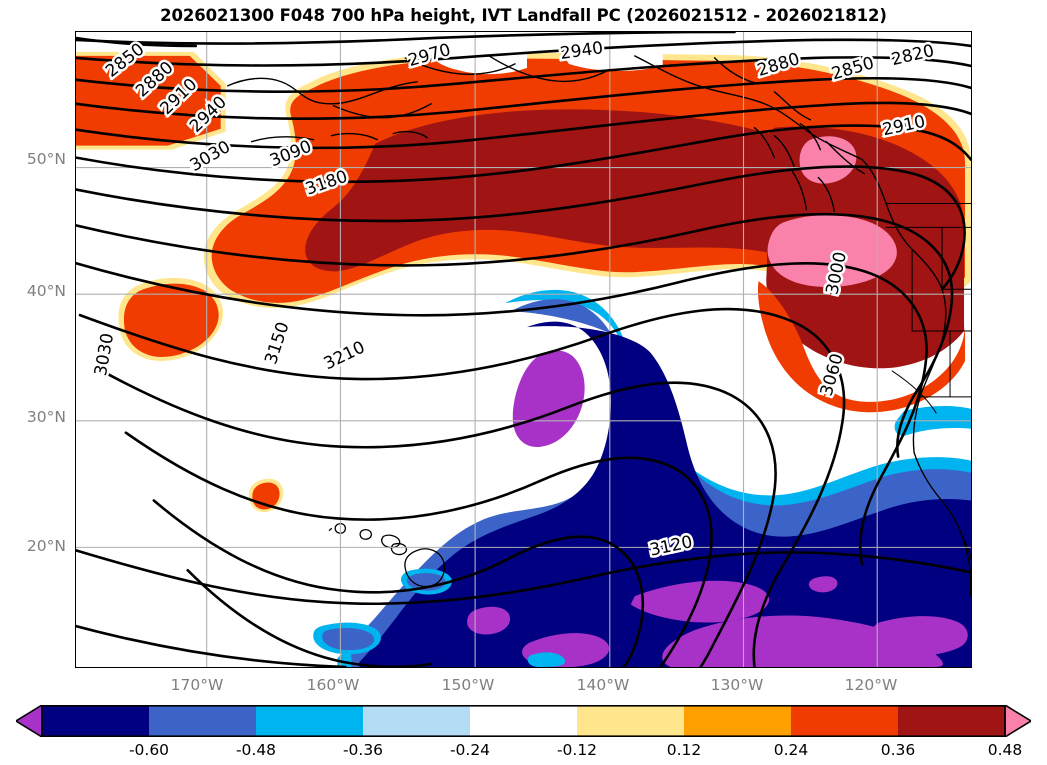 The image size is (1047, 765). I want to click on lat-tick-20n: 20°N, so click(46, 546).